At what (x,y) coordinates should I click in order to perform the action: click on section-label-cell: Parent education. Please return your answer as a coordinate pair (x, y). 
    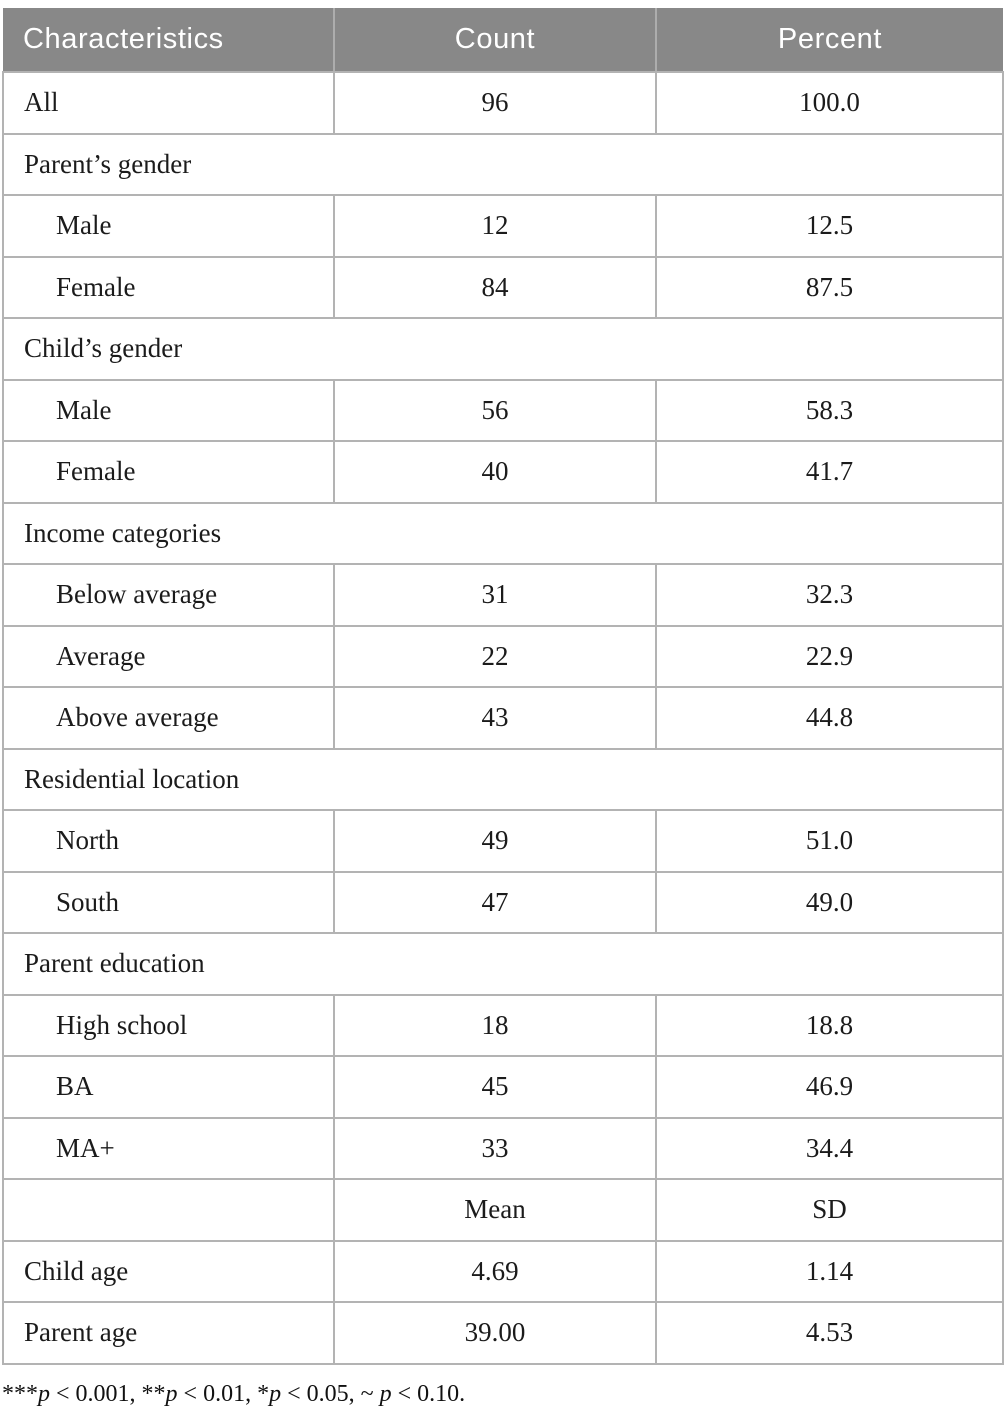
    Looking at the image, I should click on (503, 964).